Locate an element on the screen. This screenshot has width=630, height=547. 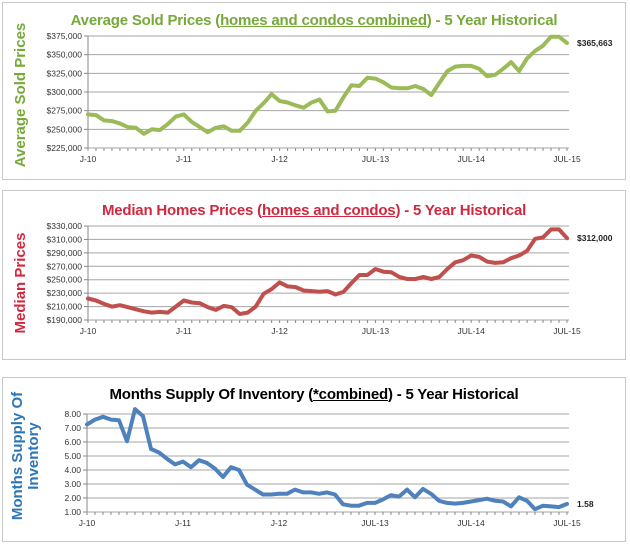
title-underlined: homes and condos is located at coordinates (328, 210).